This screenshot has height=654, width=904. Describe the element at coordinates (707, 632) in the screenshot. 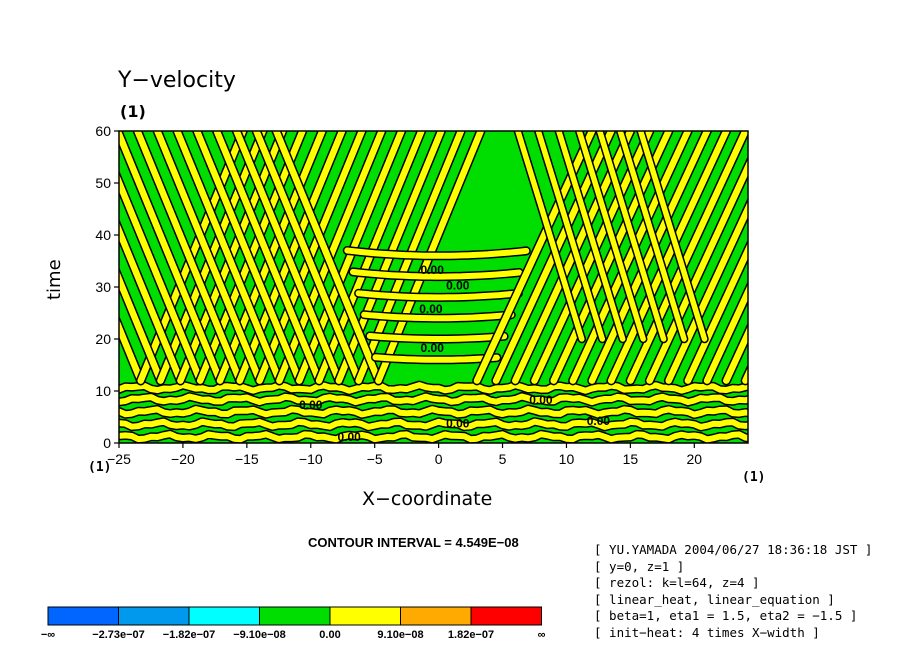

I see `info-line-init-heat: [ init−heat: 4 times X−width ]` at that location.